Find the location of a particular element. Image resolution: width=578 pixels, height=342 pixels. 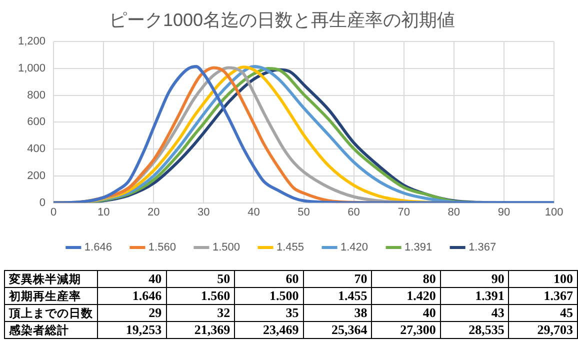

y-tick-label: 0 is located at coordinates (42, 202).